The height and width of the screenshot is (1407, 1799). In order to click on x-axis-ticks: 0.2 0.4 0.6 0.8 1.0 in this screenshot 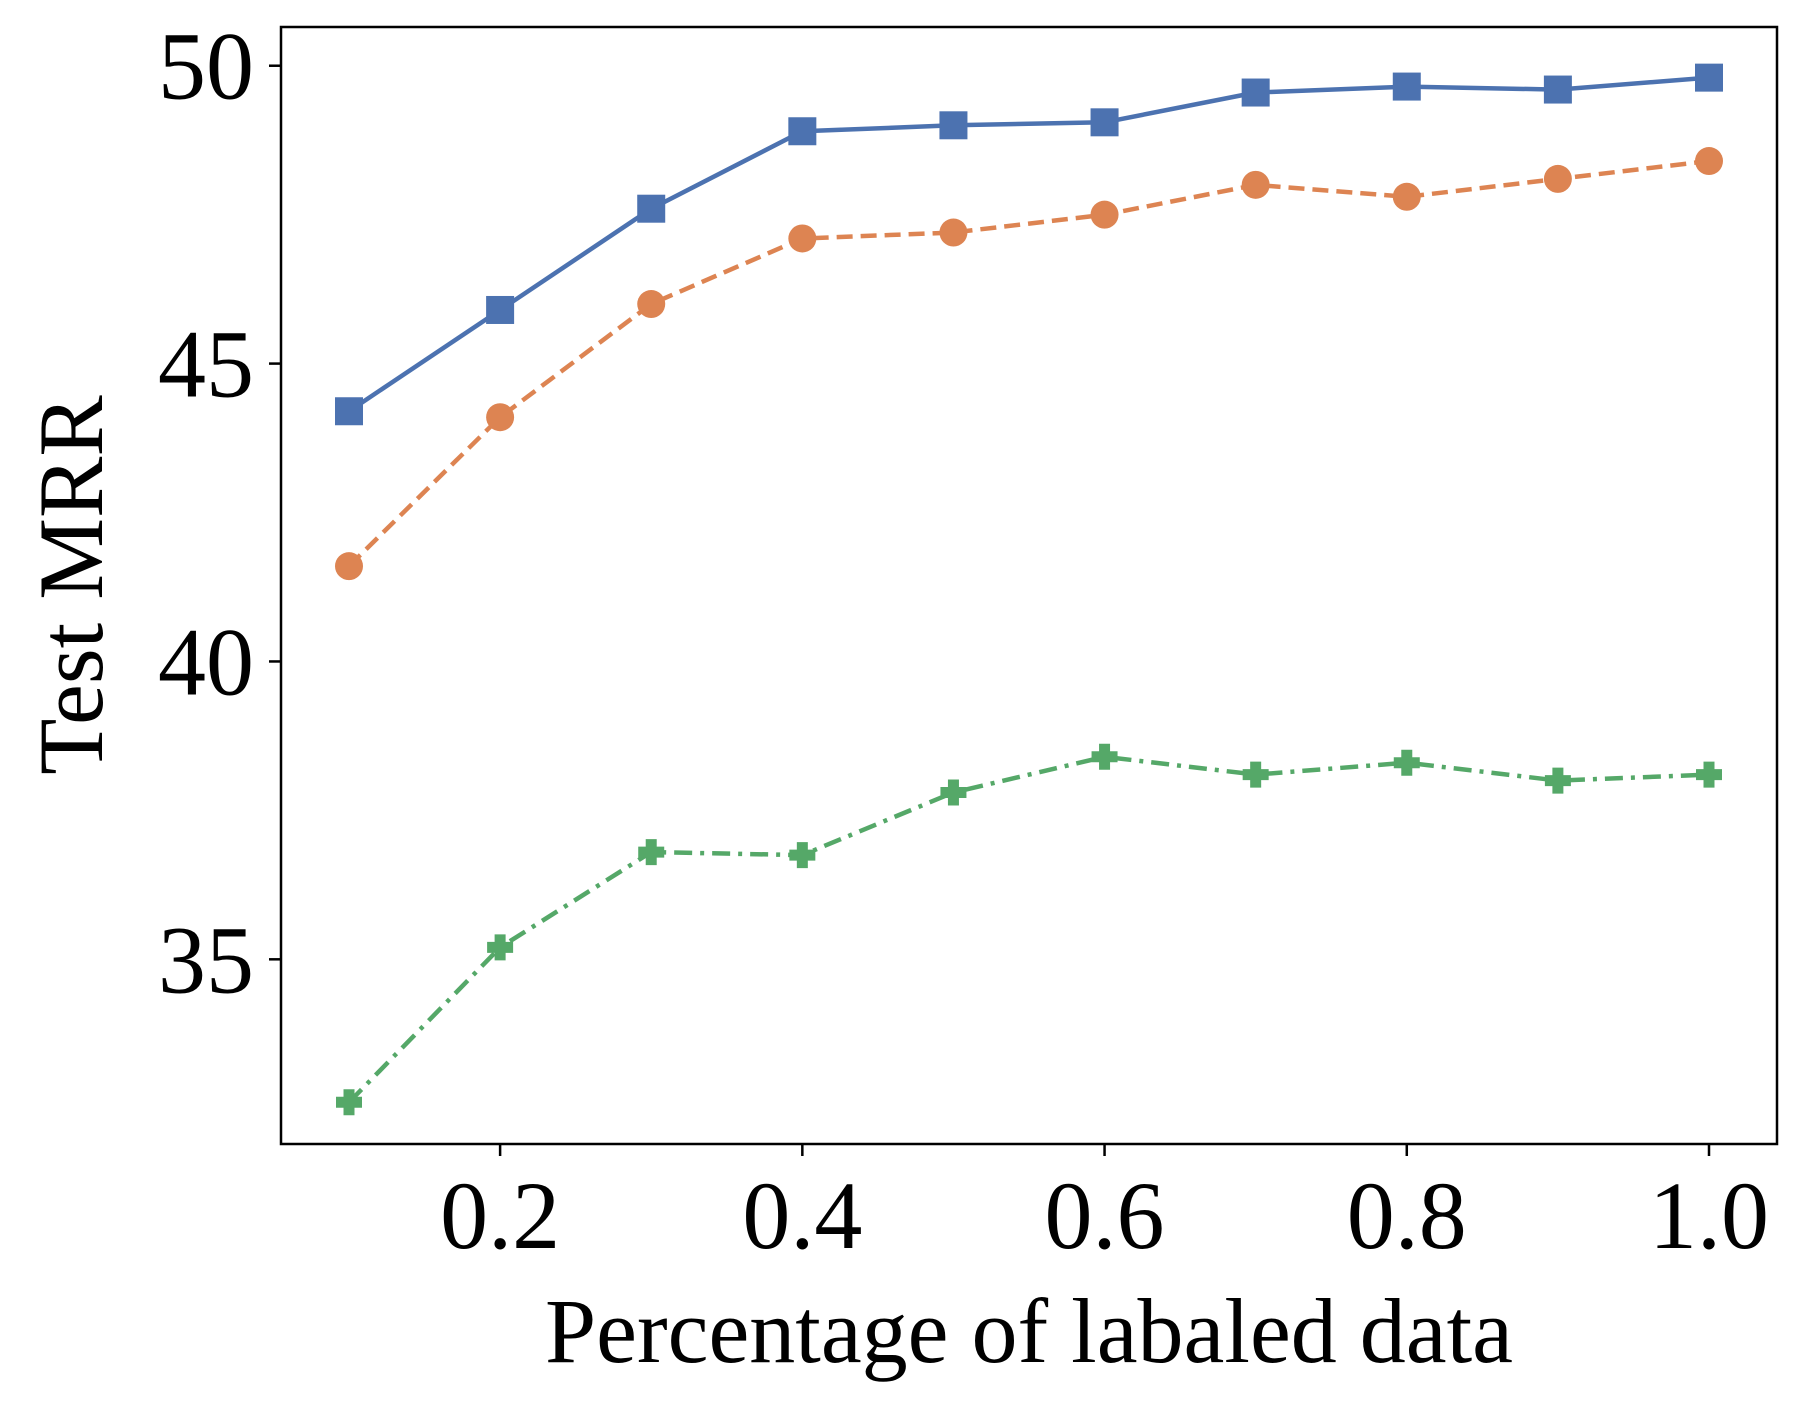, I will do `click(1104, 1206)`.